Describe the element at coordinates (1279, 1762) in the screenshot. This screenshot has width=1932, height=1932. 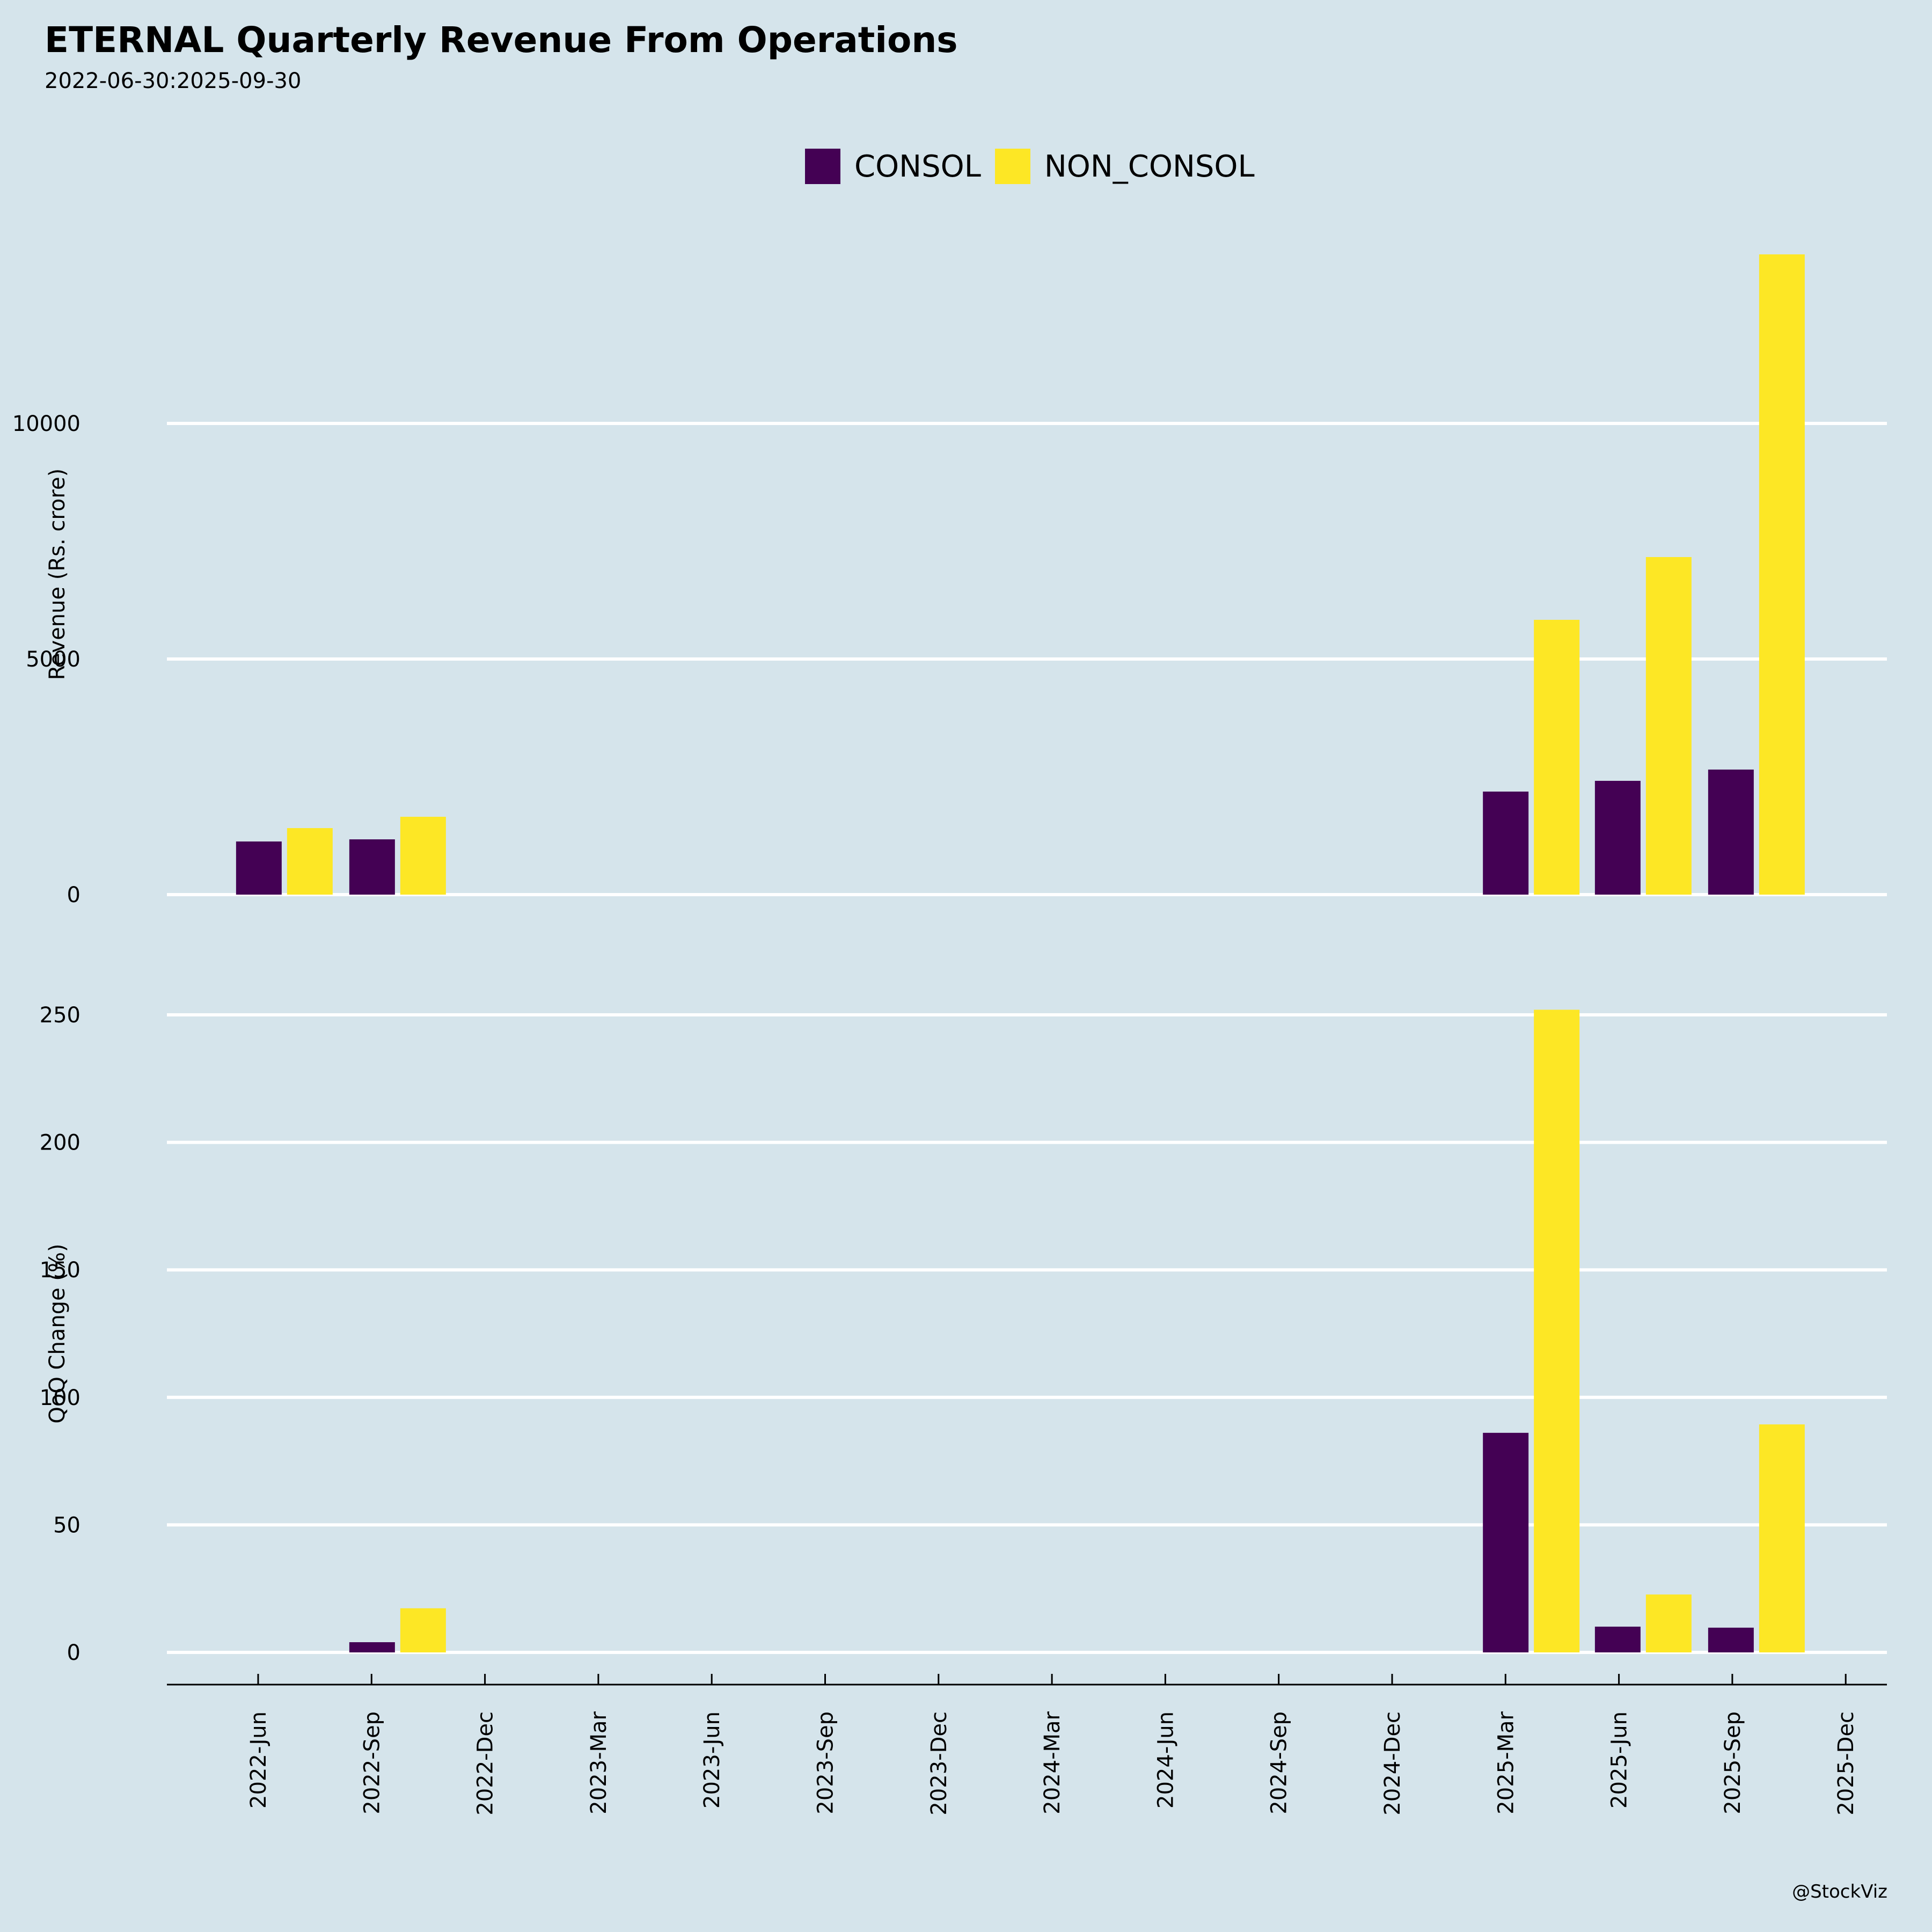
I see `x-tick-label: 2024-Sep` at that location.